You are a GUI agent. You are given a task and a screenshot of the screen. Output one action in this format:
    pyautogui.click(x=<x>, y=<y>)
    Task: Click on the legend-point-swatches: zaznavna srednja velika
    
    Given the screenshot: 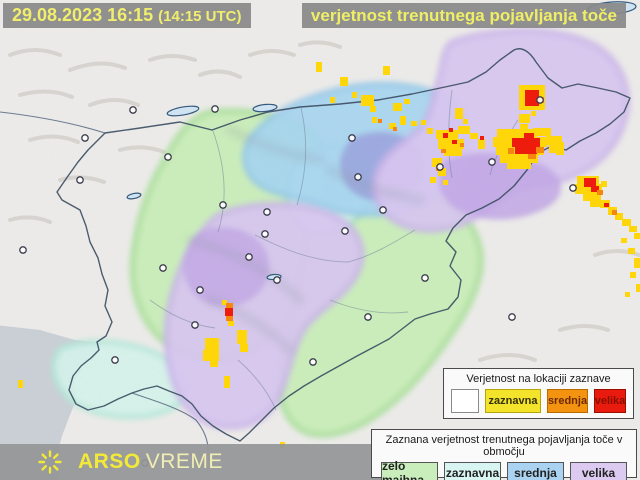 What is the action you would take?
    pyautogui.click(x=538, y=401)
    